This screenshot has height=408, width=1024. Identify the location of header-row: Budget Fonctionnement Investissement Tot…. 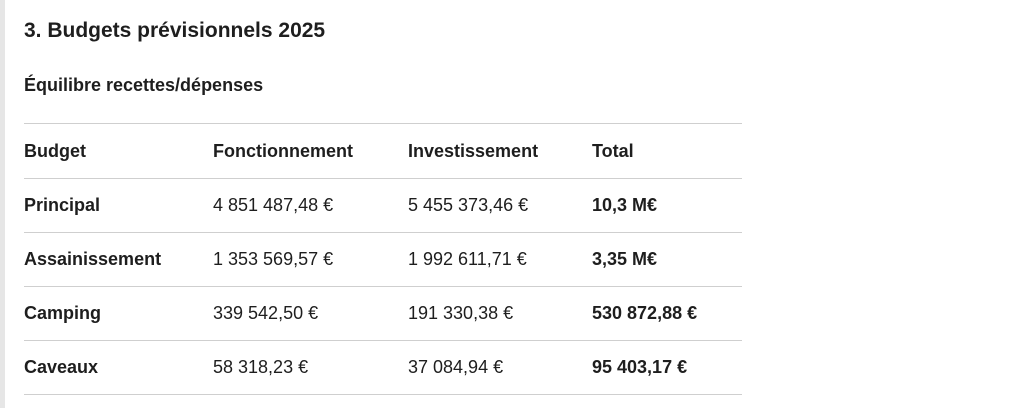
(383, 151).